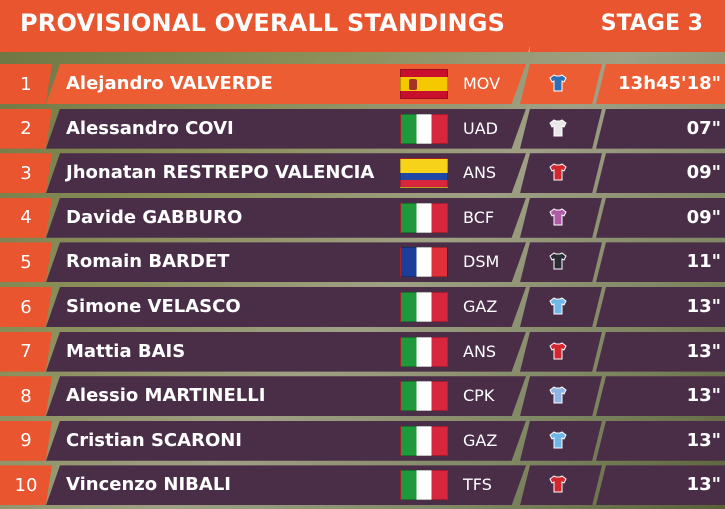 The width and height of the screenshot is (725, 509). What do you see at coordinates (424, 84) in the screenshot?
I see `spain-flag` at bounding box center [424, 84].